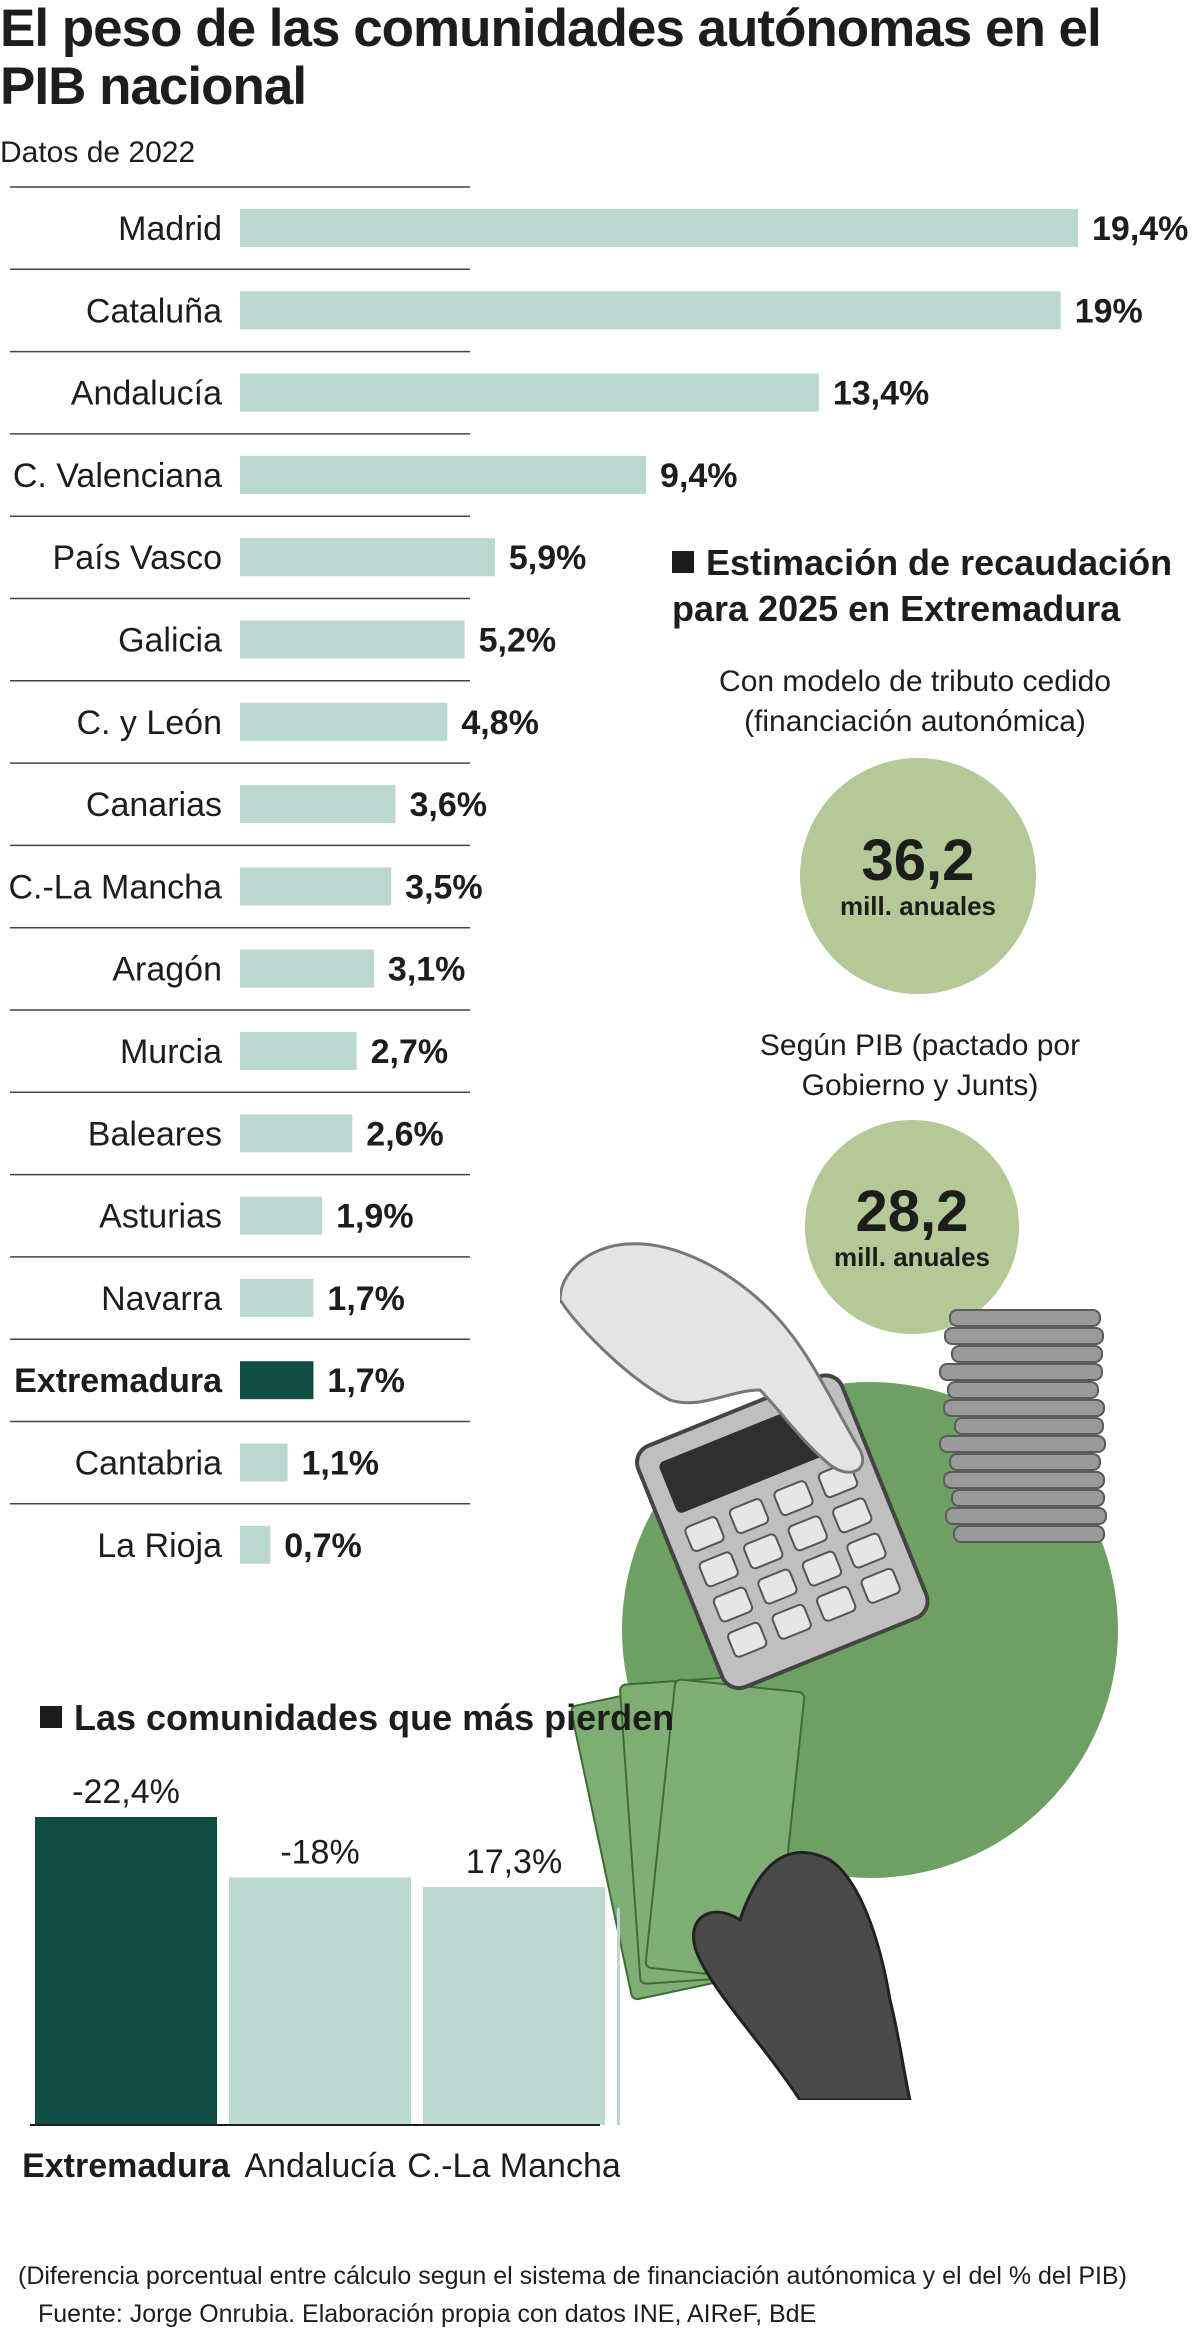 The image size is (1200, 2344). I want to click on value-label: 1,1%, so click(341, 1464).